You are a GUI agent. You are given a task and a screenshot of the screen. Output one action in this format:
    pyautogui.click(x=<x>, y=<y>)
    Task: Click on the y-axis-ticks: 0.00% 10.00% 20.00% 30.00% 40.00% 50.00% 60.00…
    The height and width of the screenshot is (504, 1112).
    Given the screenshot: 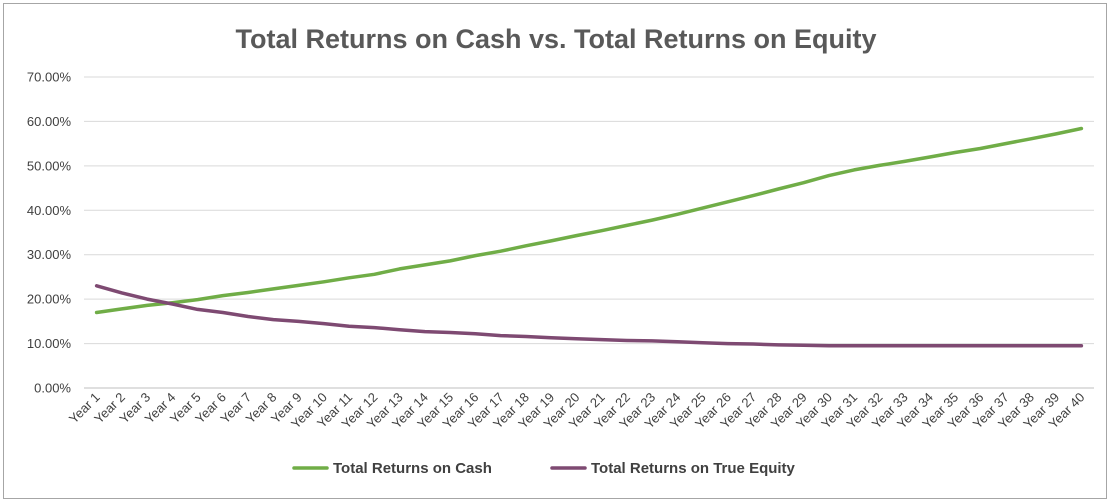 What is the action you would take?
    pyautogui.click(x=49, y=233)
    